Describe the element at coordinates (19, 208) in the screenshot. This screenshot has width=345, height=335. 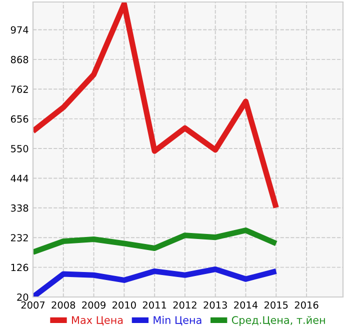
I see `y-tick-label: 338` at that location.